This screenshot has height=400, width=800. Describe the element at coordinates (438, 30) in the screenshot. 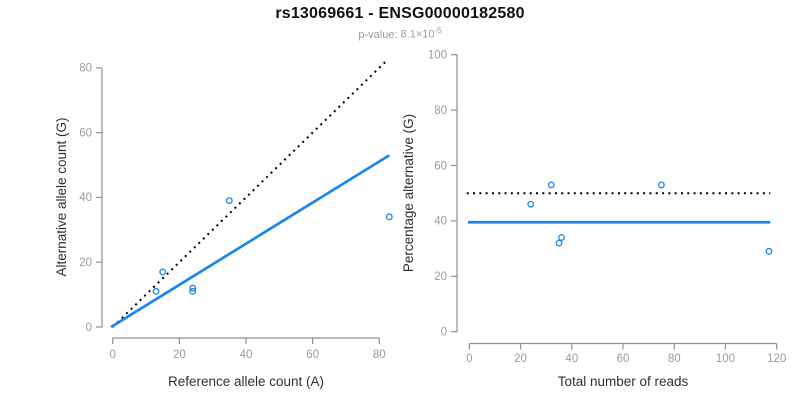

I see `pvalue-exponent: -5` at that location.